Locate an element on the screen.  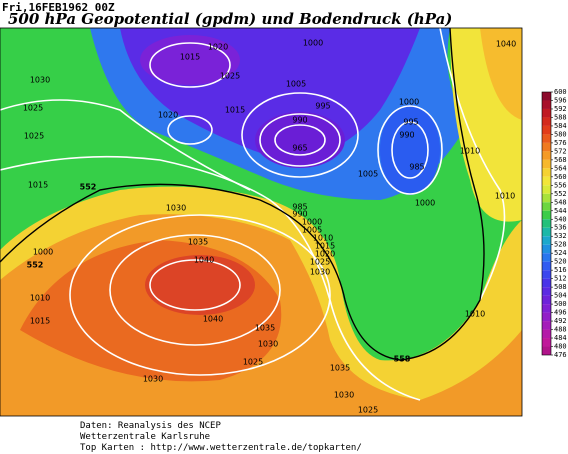
colorbar-label: 536 is located at coordinates (560, 228).